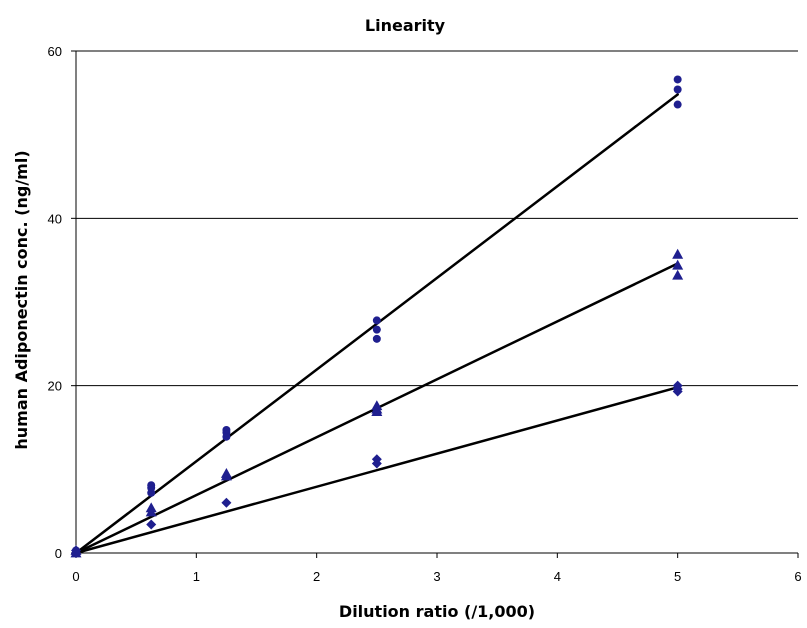 Image resolution: width=807 pixels, height=628 pixels. What do you see at coordinates (55, 218) in the screenshot?
I see `y-tick-label: 40` at bounding box center [55, 218].